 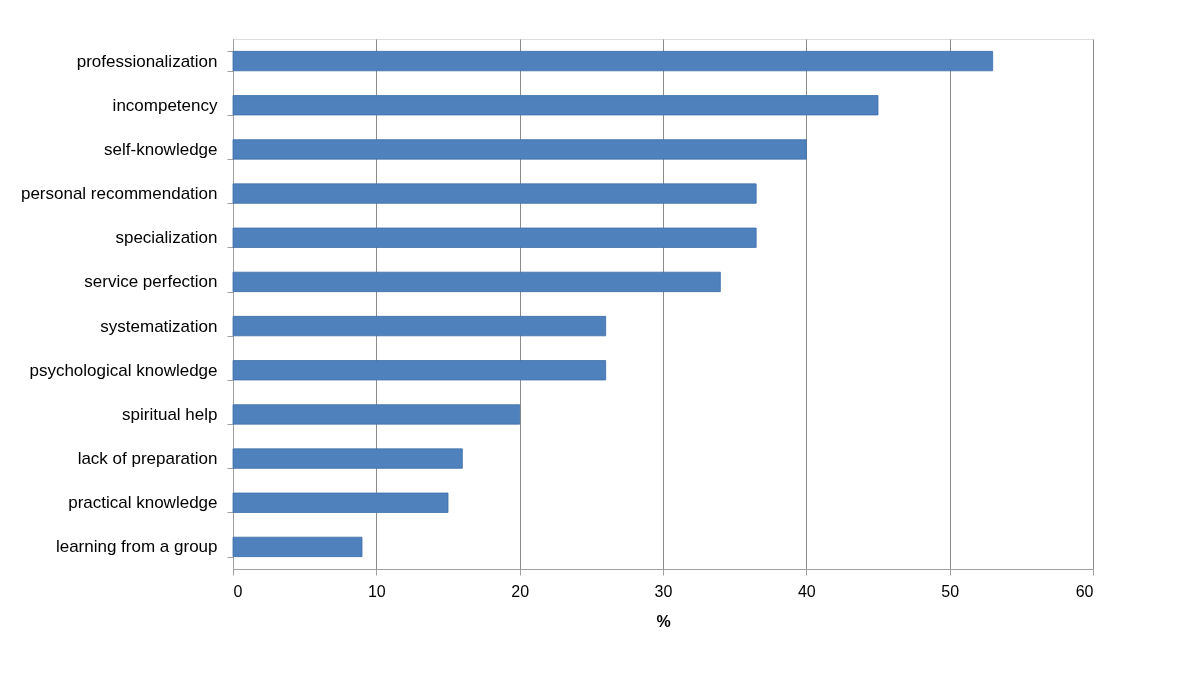 What do you see at coordinates (165, 105) in the screenshot?
I see `y-tick-label: incompetency` at bounding box center [165, 105].